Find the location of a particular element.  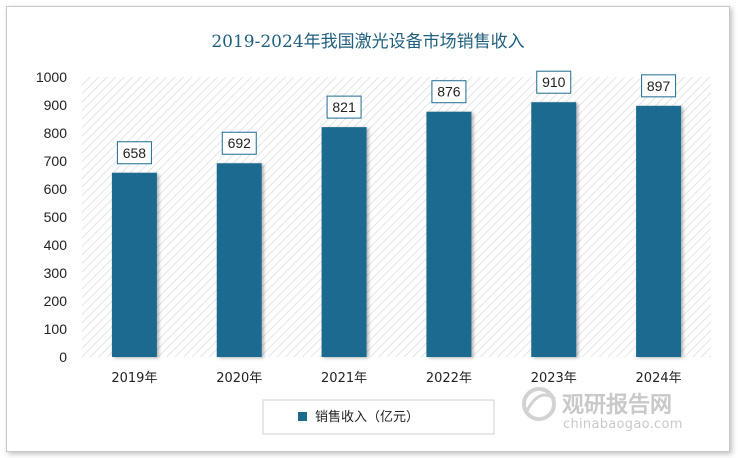

y-tick-label: 400 is located at coordinates (56, 245).